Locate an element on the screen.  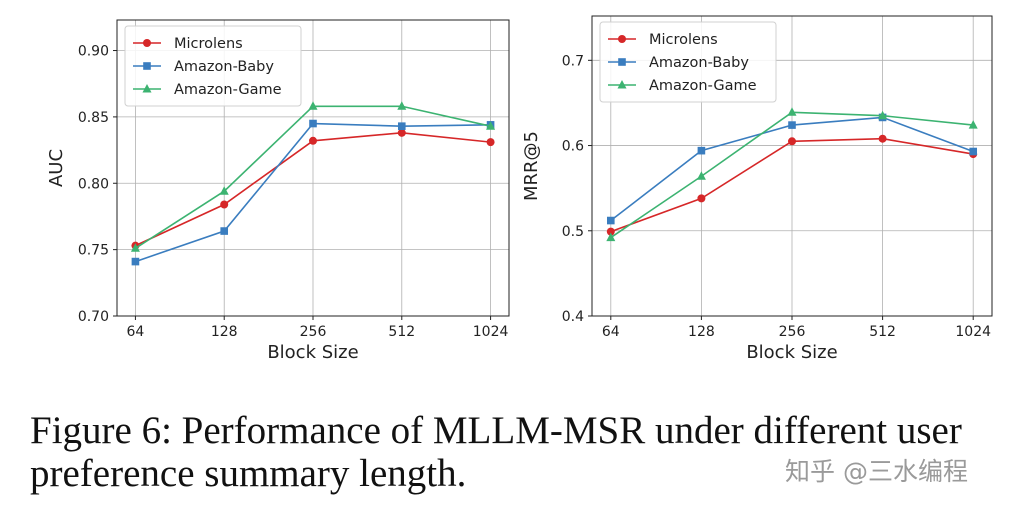
figure-caption-line-2: preference summary length. is located at coordinates (248, 473).